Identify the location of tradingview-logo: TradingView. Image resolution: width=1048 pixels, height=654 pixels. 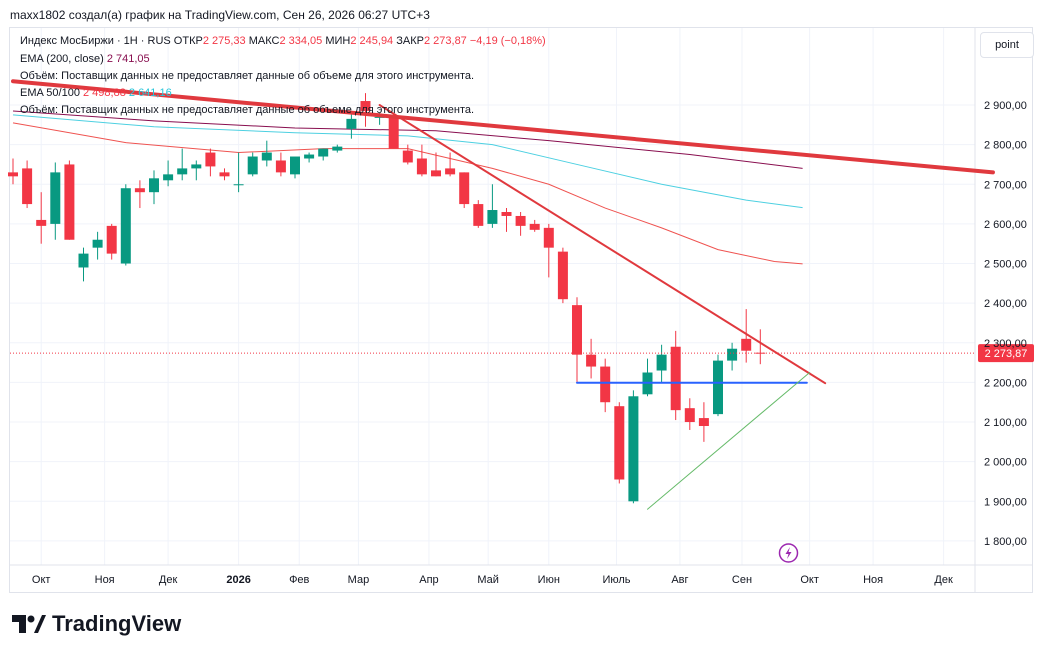
(96, 624).